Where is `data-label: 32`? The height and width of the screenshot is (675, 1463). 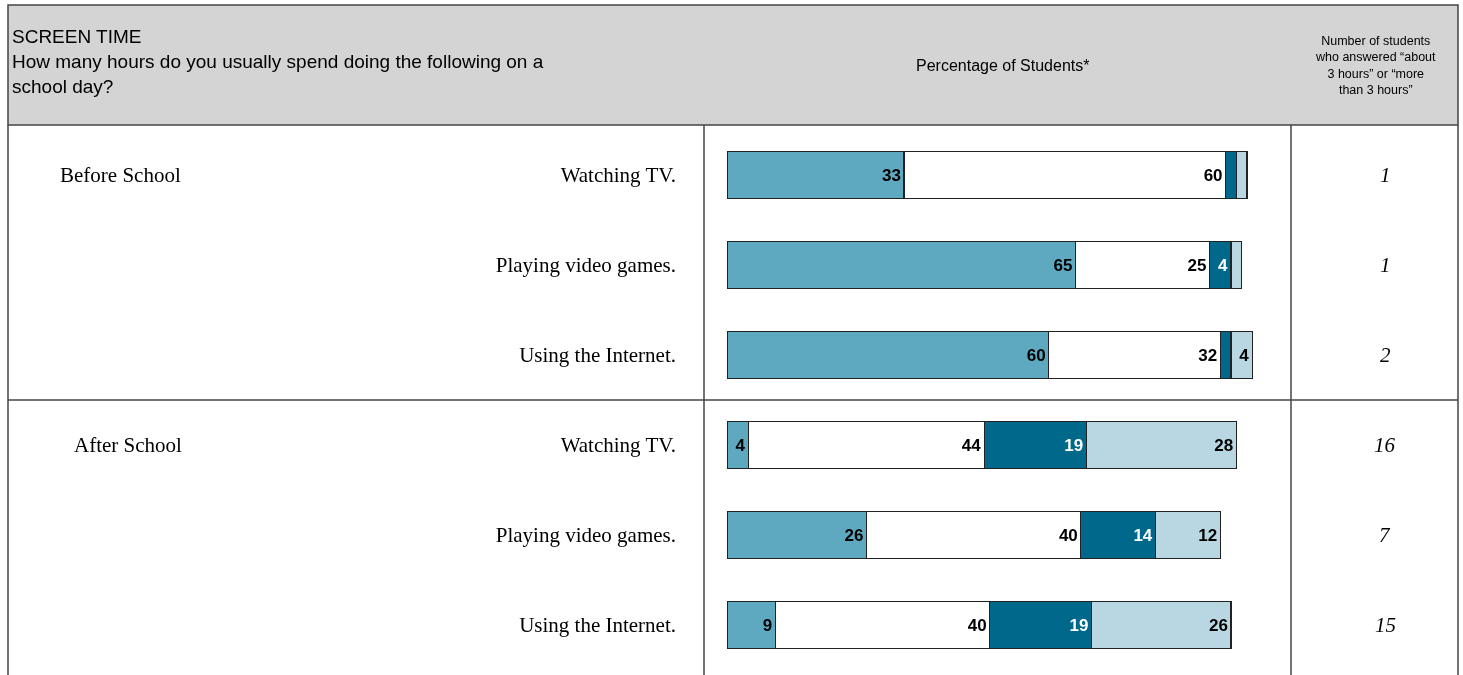
data-label: 32 is located at coordinates (1208, 355).